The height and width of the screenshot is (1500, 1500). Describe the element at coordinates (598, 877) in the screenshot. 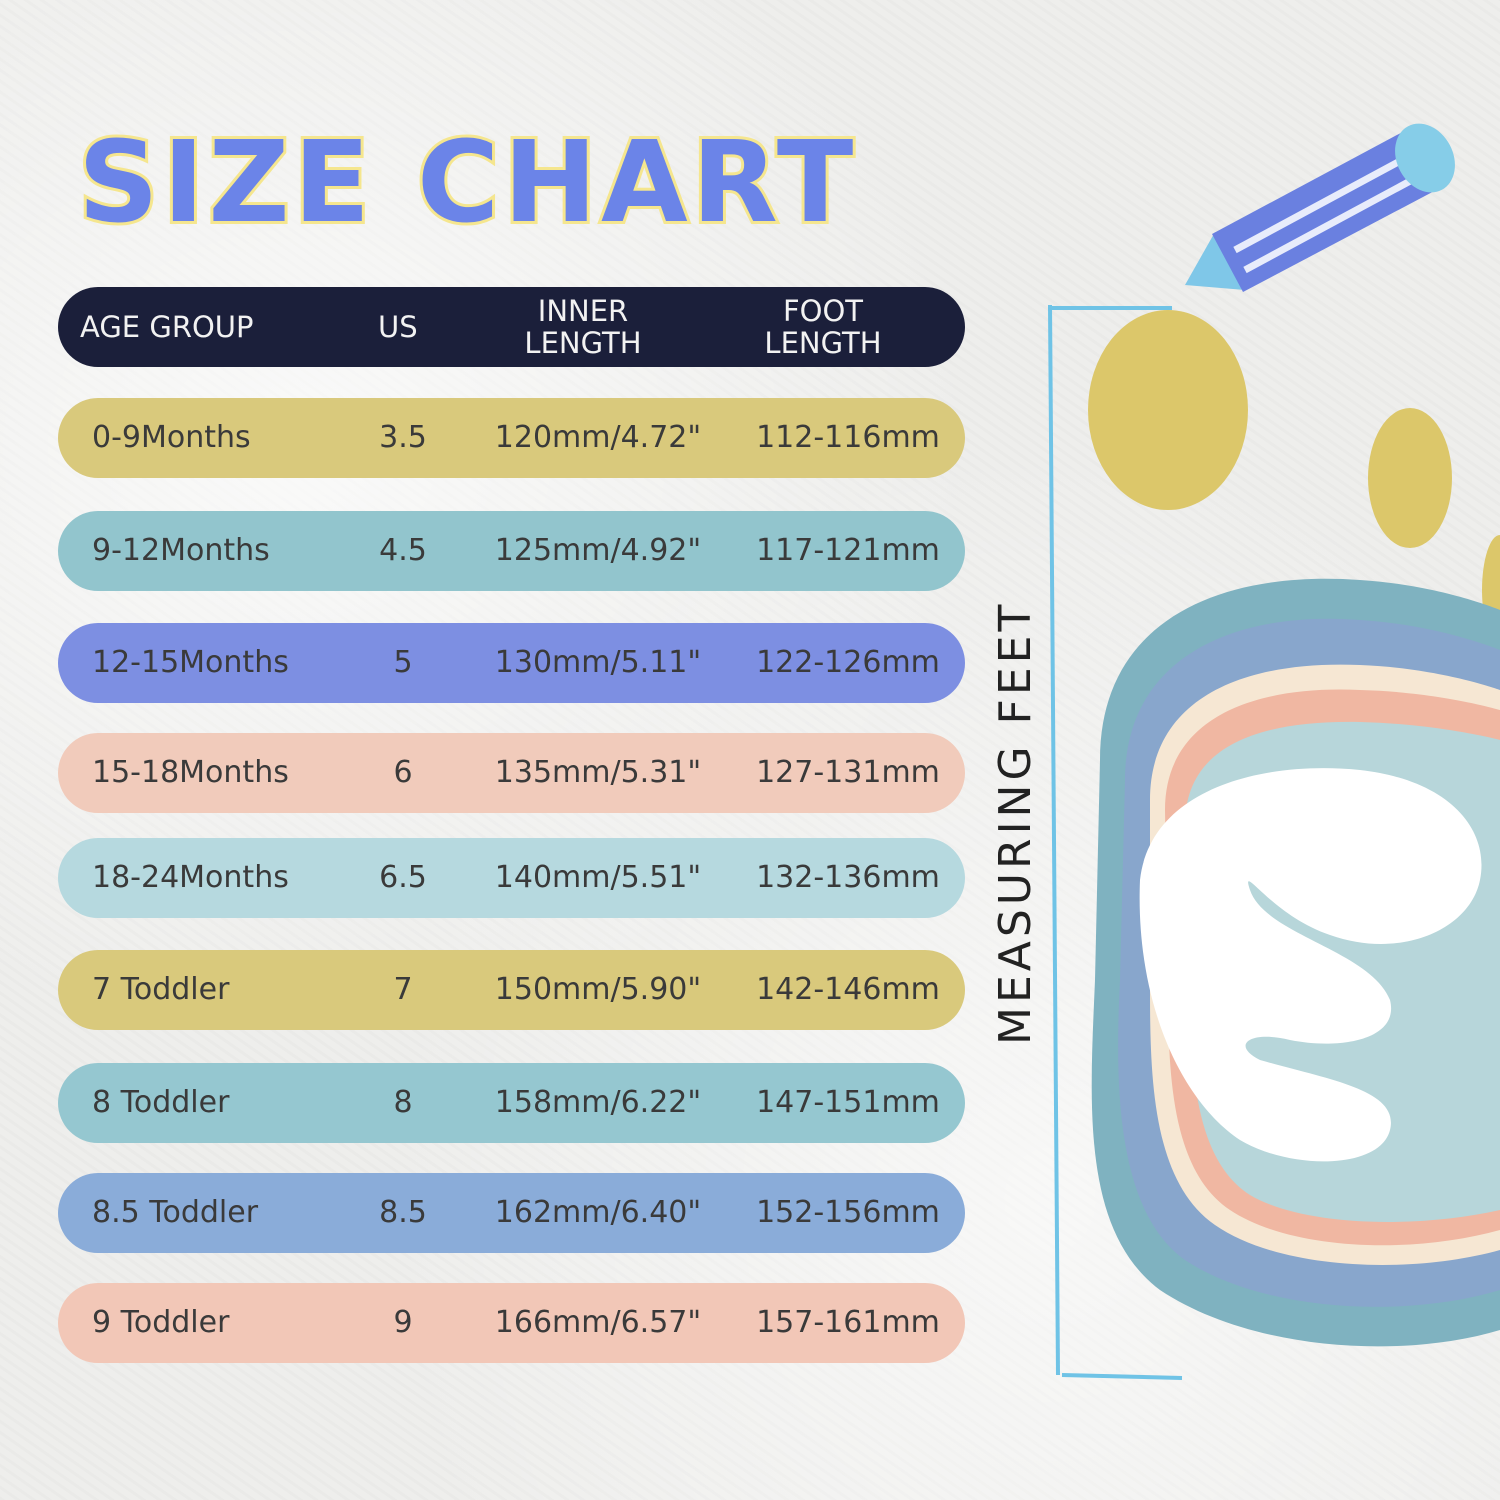

I see `inner-length-cell: 140mm/5.51"` at that location.